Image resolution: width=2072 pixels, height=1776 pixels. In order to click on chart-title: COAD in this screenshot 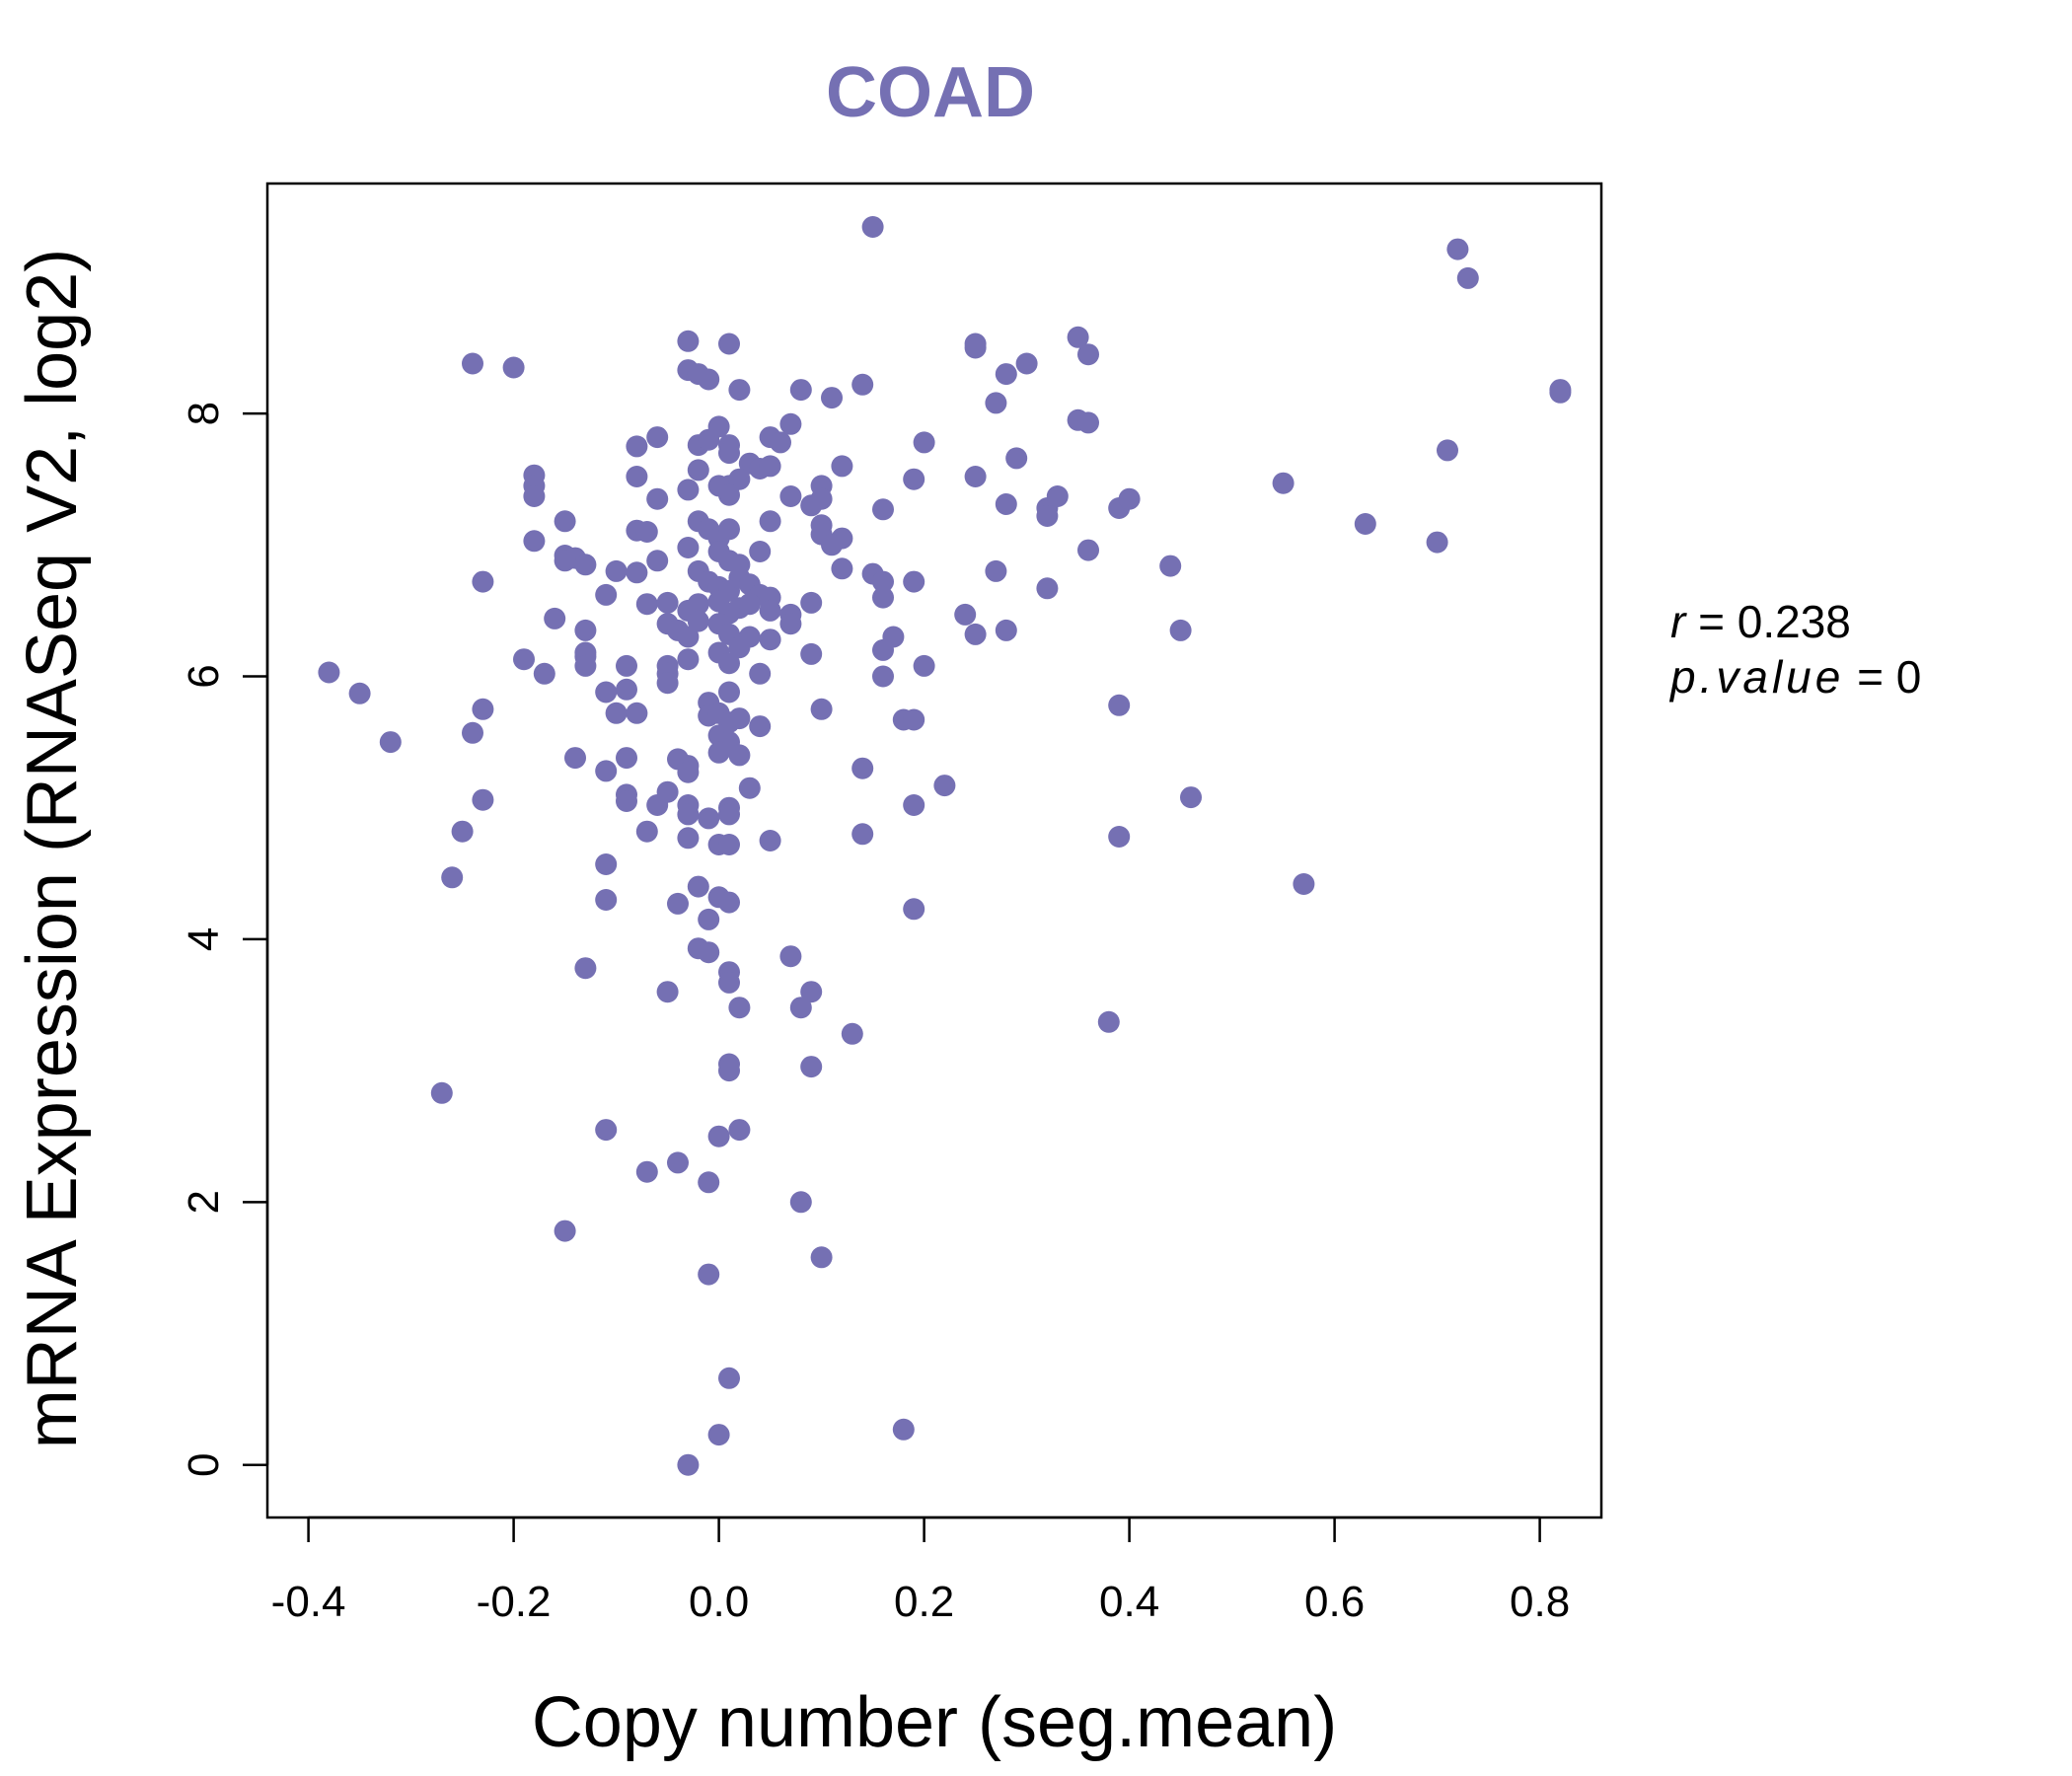, I will do `click(931, 93)`.